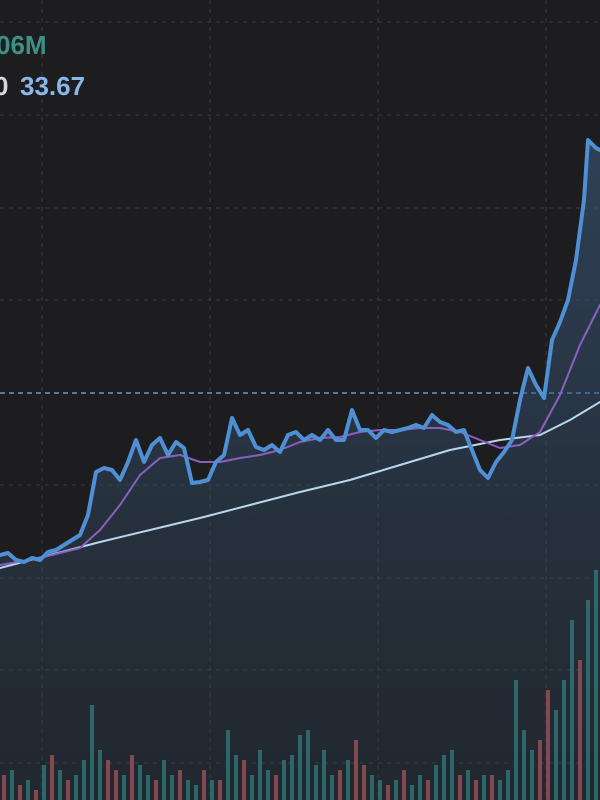  What do you see at coordinates (23, 45) in the screenshot?
I see `volume-label: 06M` at bounding box center [23, 45].